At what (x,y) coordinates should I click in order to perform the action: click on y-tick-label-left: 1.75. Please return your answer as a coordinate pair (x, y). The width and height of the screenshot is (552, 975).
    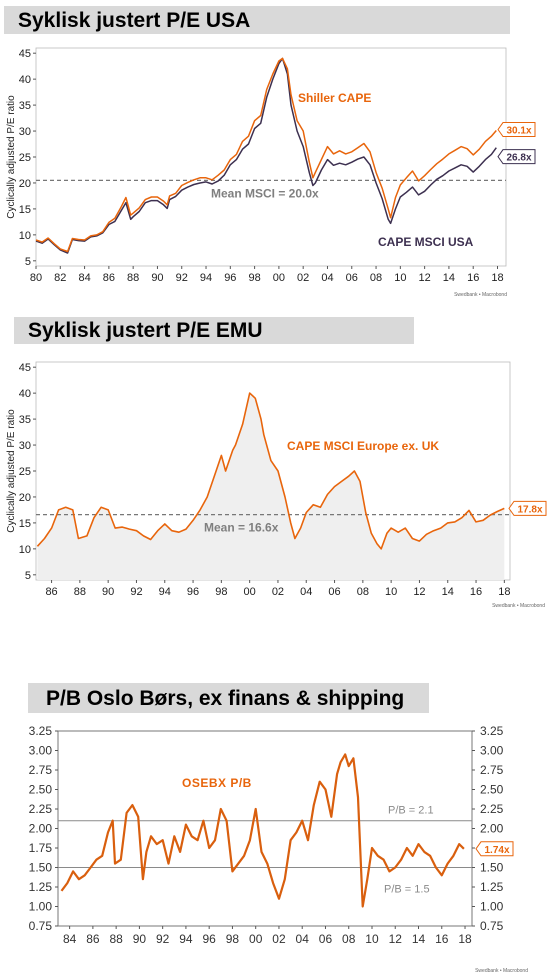
    Looking at the image, I should click on (41, 848).